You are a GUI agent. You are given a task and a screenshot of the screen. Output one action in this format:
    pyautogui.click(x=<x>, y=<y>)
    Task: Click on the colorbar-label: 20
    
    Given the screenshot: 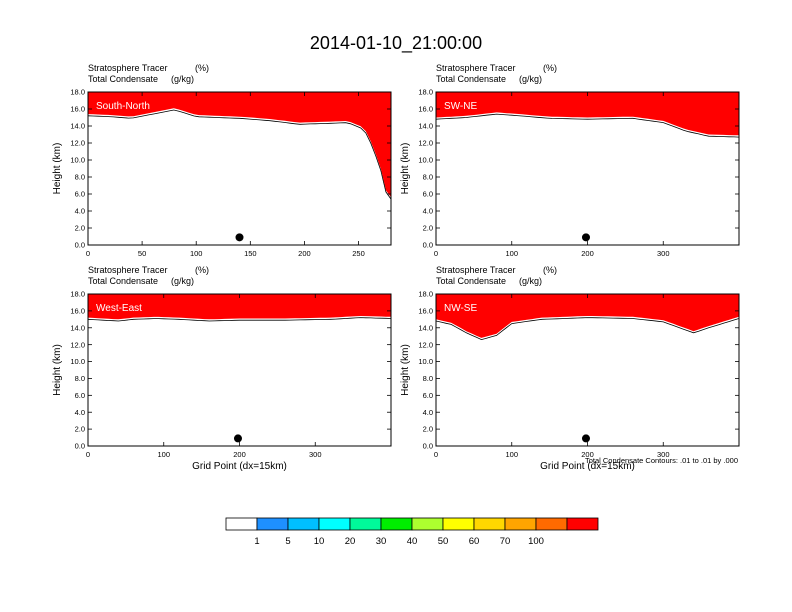 What is the action you would take?
    pyautogui.click(x=350, y=541)
    